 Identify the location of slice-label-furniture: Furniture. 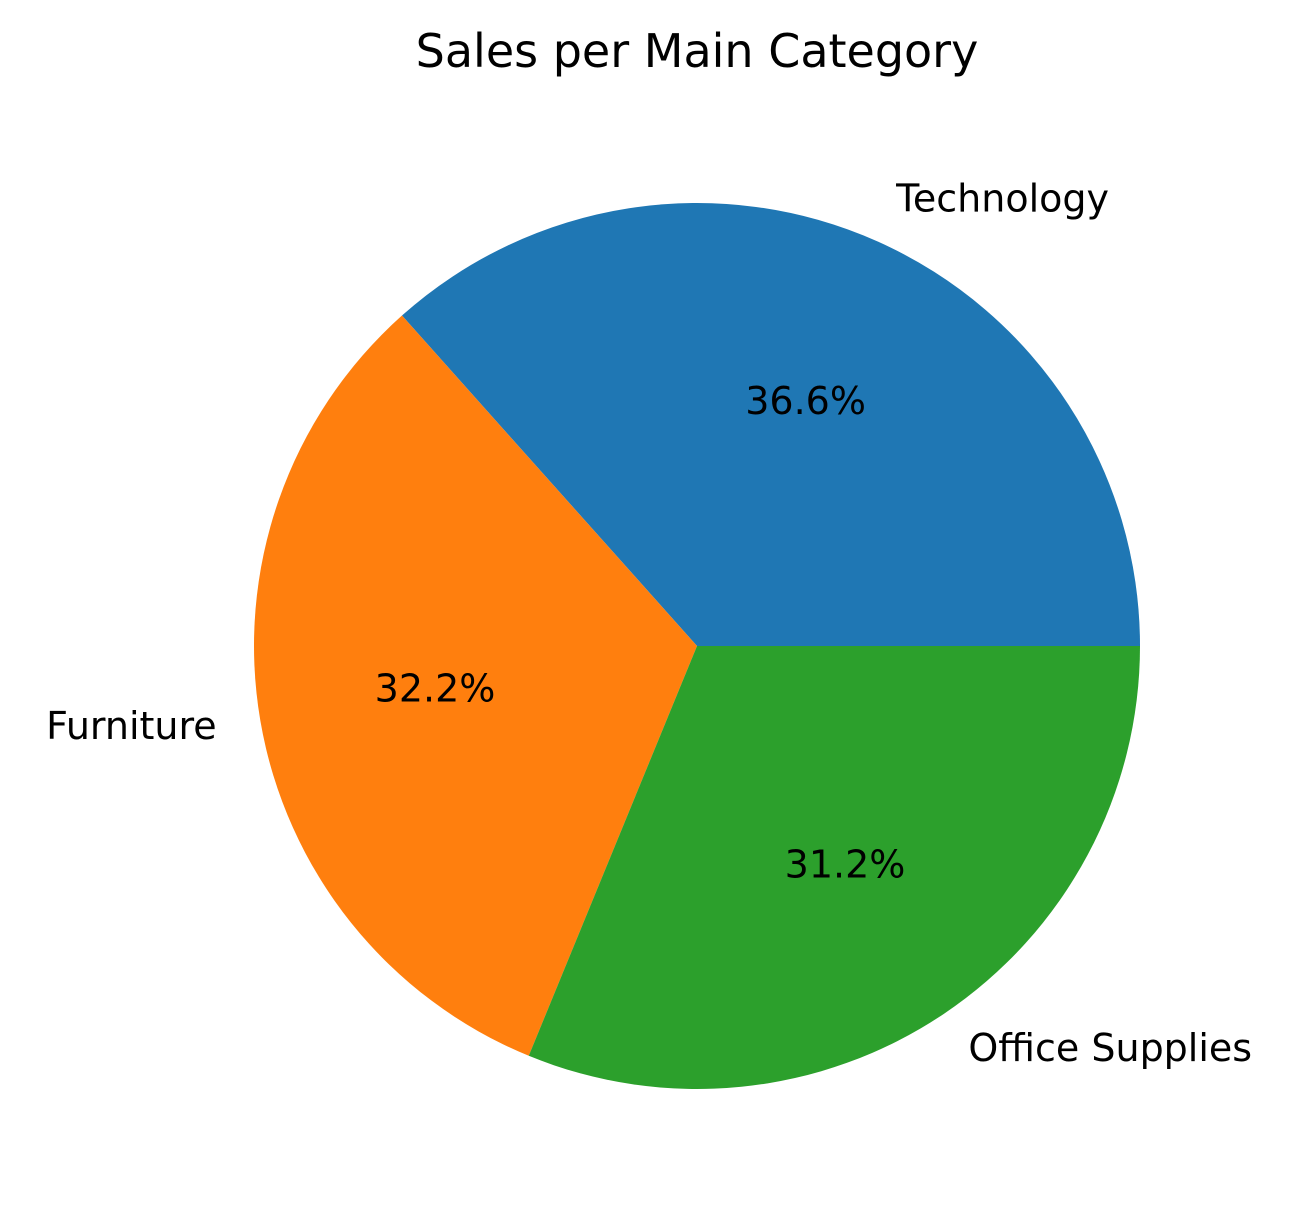
(131, 726).